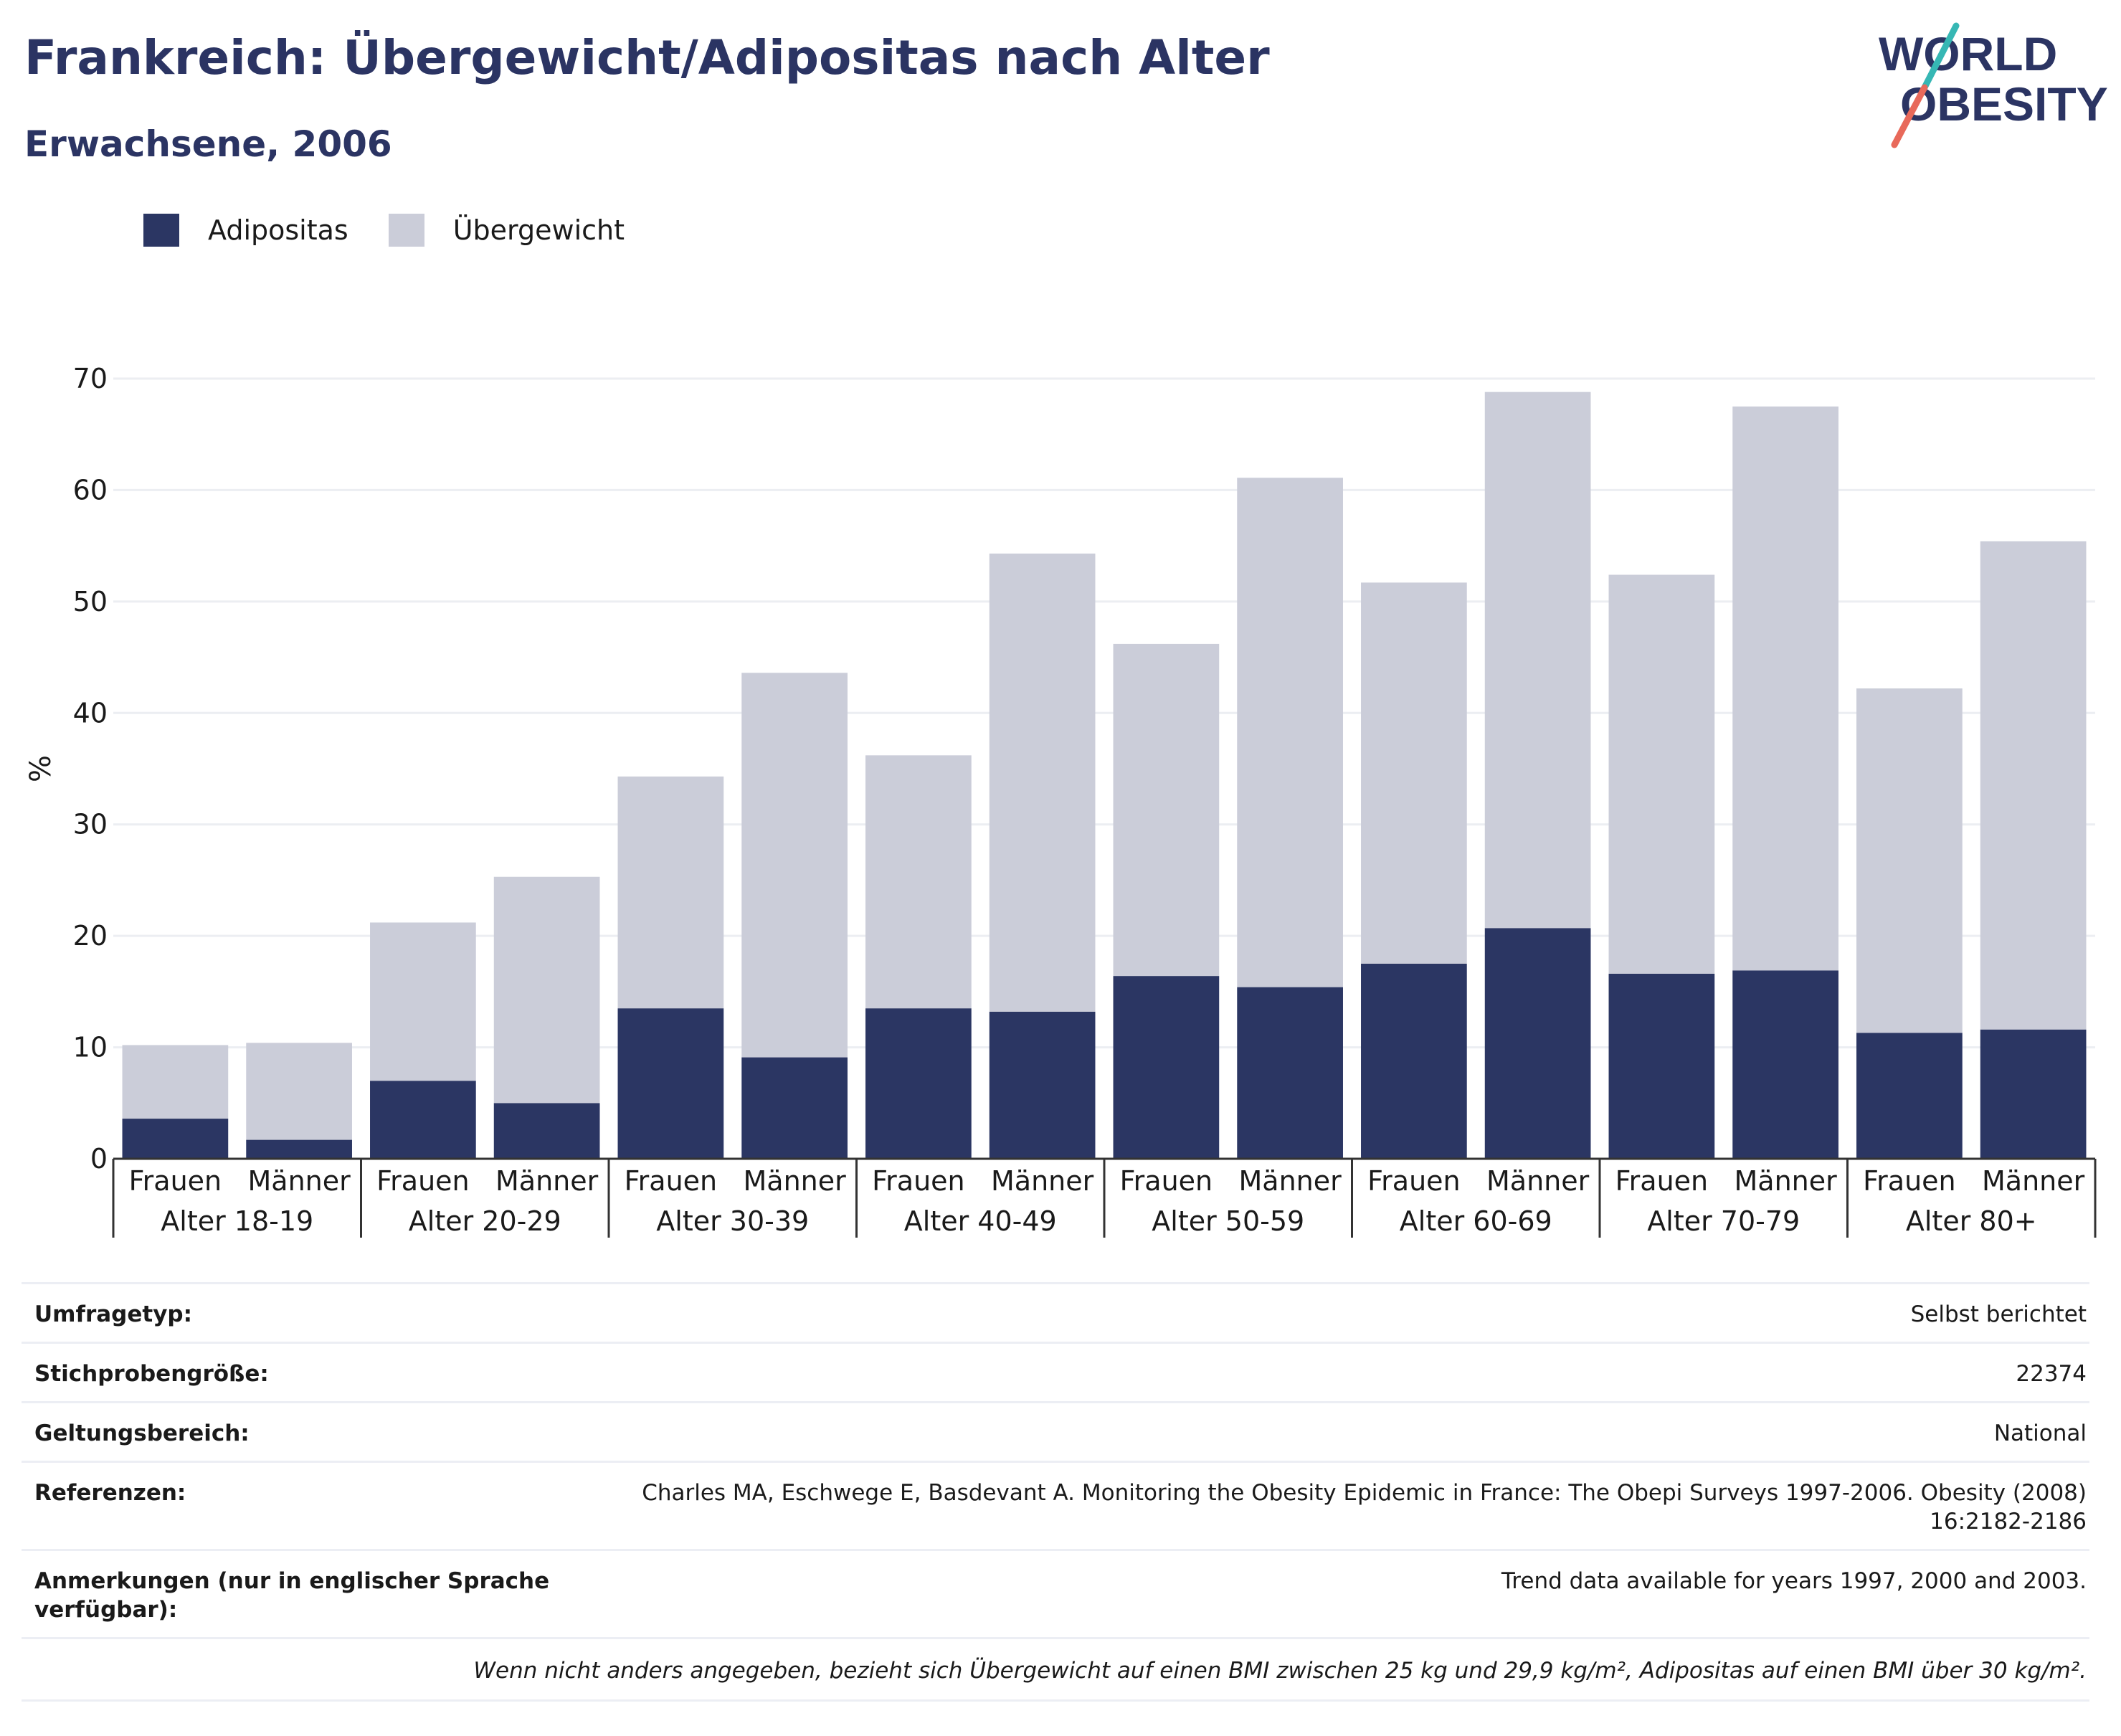 The image size is (2121, 1736). I want to click on y-tick-label: 50, so click(90, 602).